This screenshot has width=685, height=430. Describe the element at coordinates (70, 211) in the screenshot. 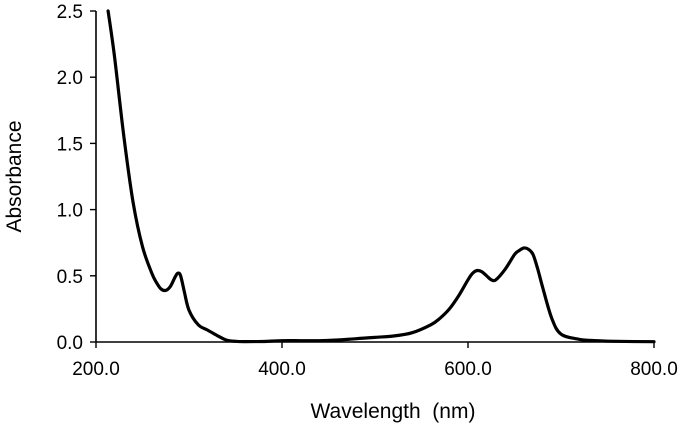

I see `y-tick-label: 1.0` at that location.